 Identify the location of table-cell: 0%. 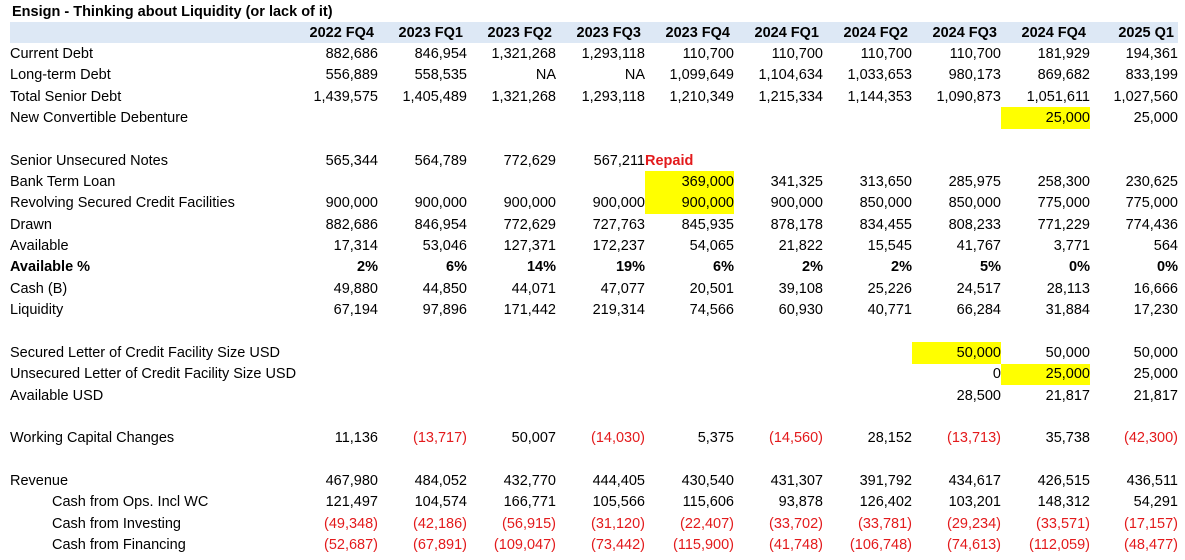
(1167, 267).